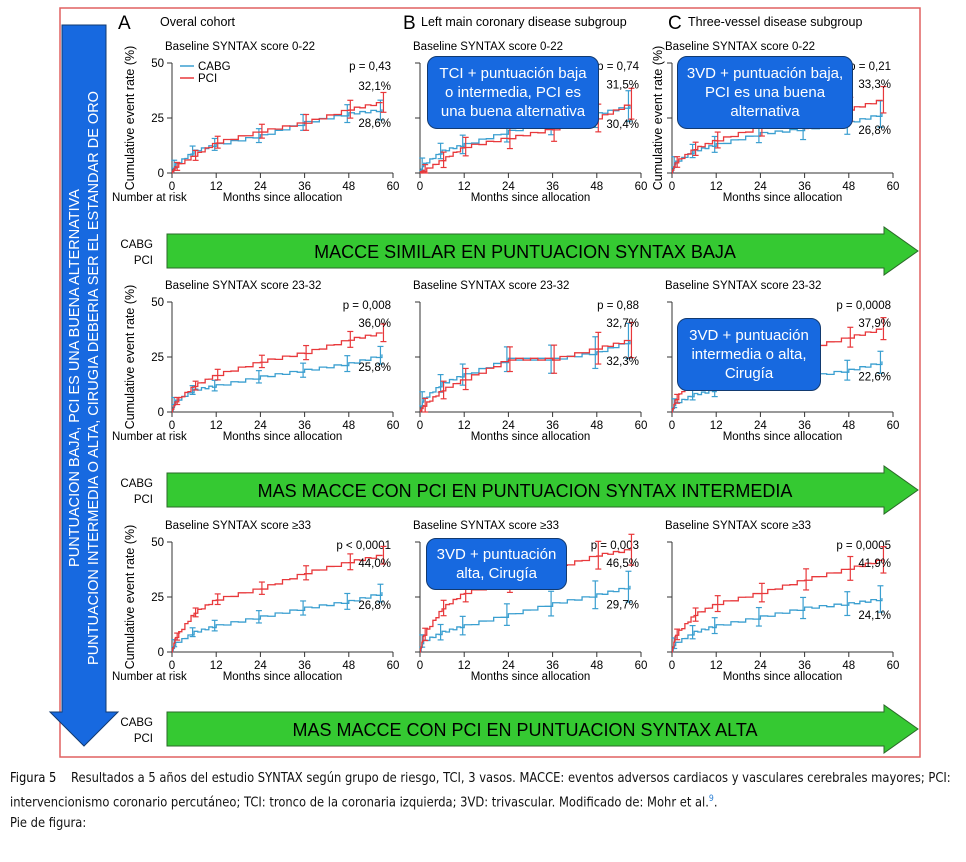 This screenshot has height=862, width=966. What do you see at coordinates (363, 546) in the screenshot?
I see `p-value: p < 0,0001` at bounding box center [363, 546].